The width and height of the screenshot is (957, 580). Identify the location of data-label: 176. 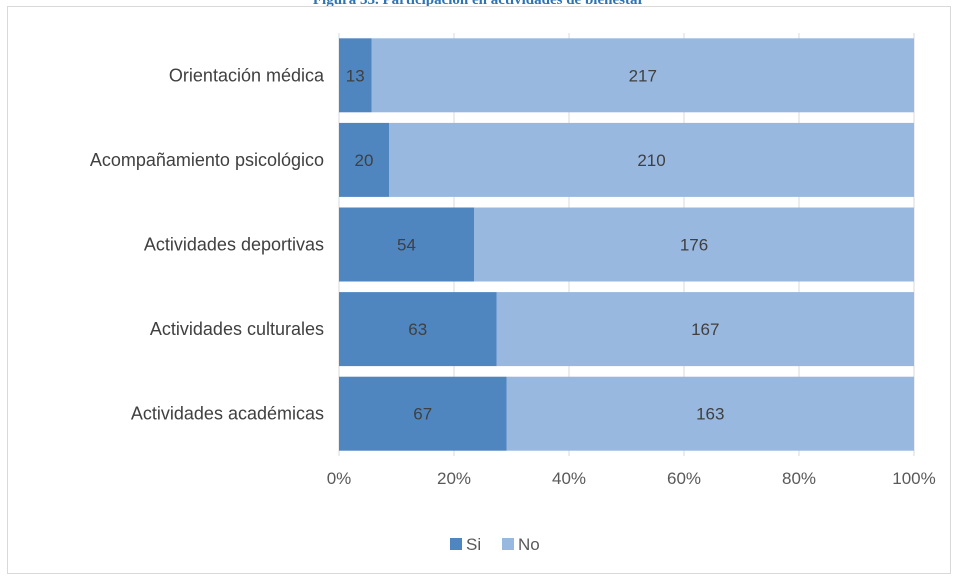
(694, 245).